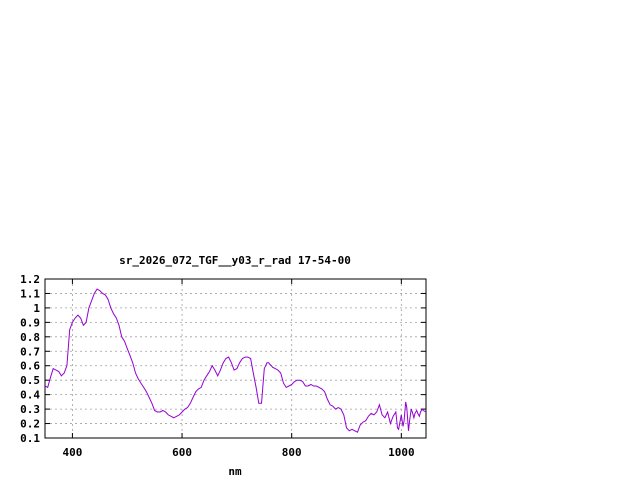 Image resolution: width=640 pixels, height=480 pixels. What do you see at coordinates (30, 322) in the screenshot?
I see `y-tick-label: 0.9` at bounding box center [30, 322].